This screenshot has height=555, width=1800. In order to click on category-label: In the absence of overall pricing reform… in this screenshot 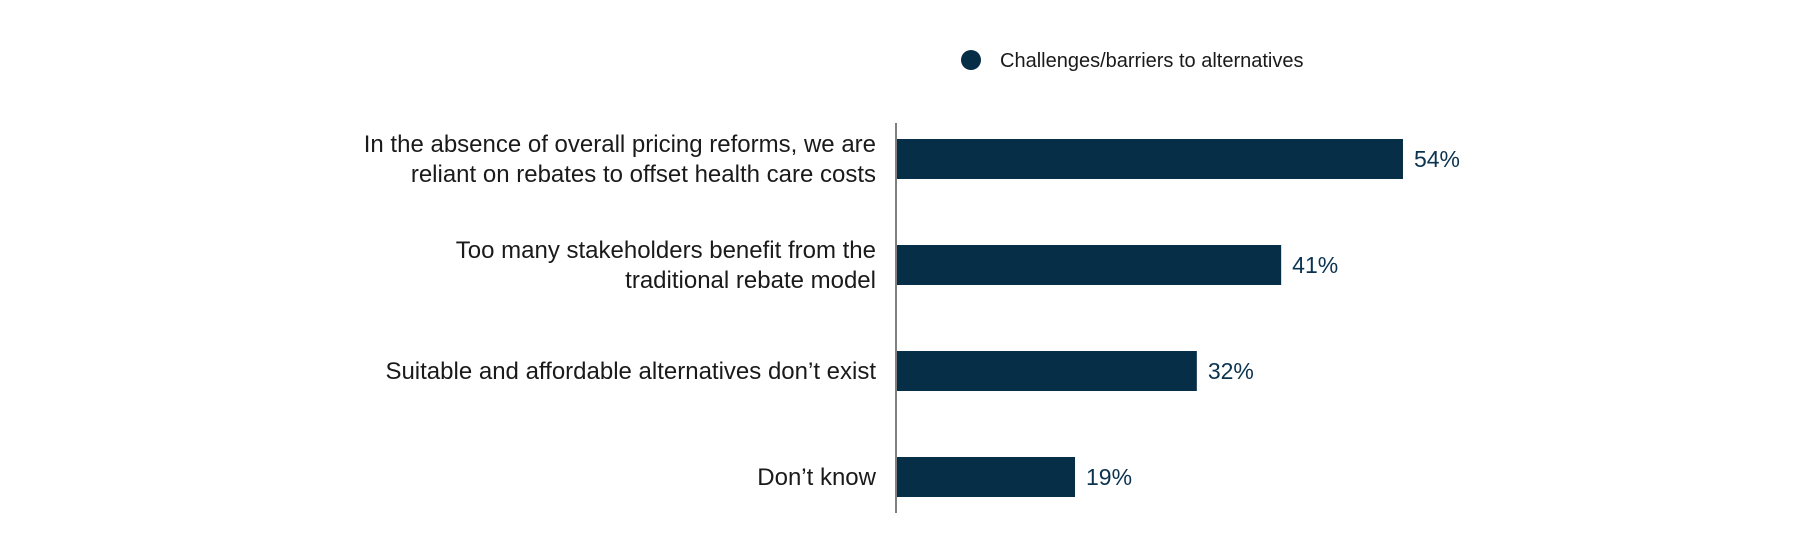, I will do `click(620, 144)`.